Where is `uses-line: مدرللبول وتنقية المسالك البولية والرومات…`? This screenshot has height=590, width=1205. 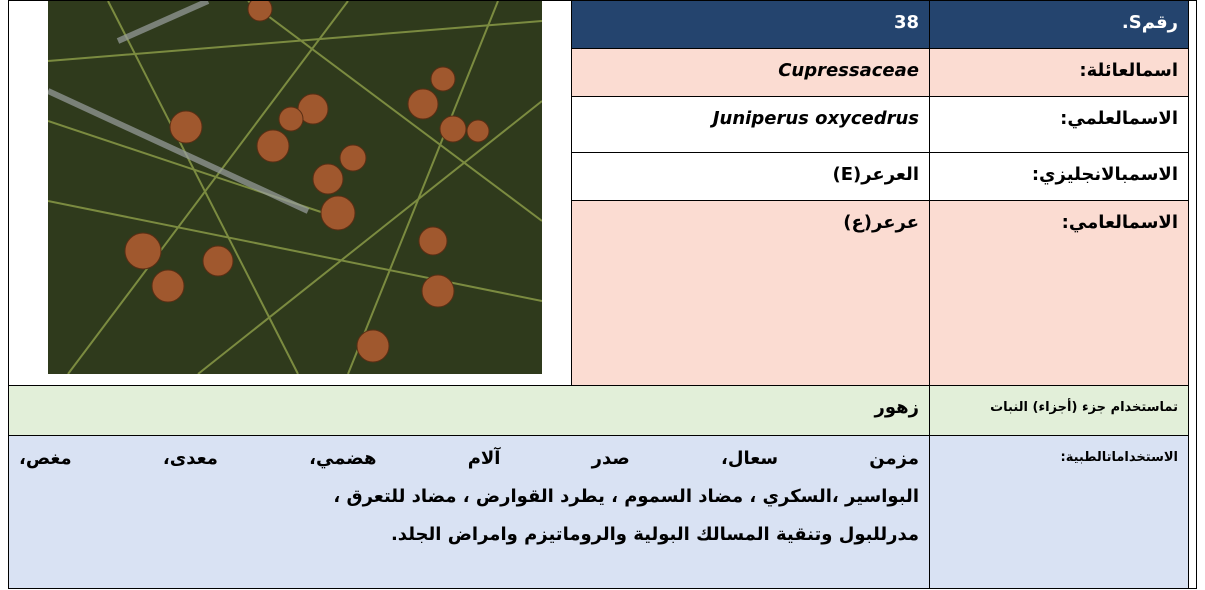 uses-line: مدرللبول وتنقية المسالك البولية والرومات… is located at coordinates (654, 534).